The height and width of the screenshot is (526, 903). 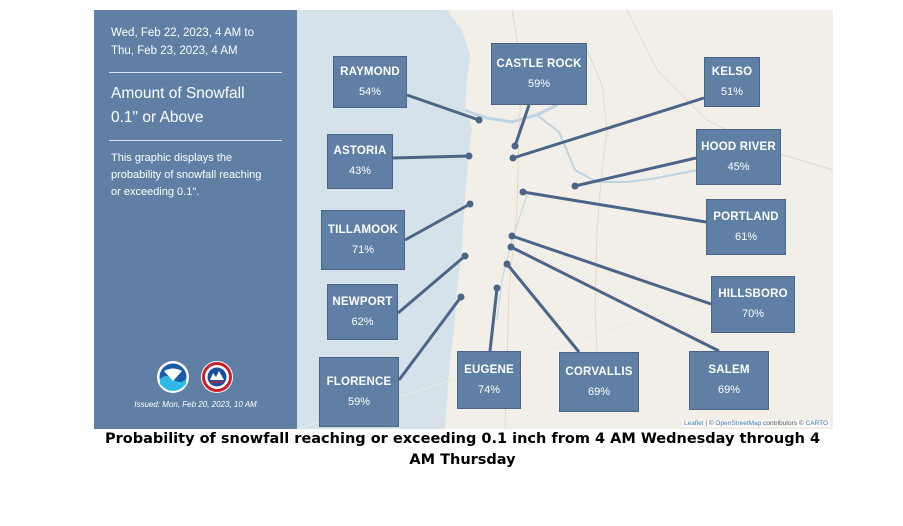 What do you see at coordinates (360, 171) in the screenshot?
I see `city-probability: 43%` at bounding box center [360, 171].